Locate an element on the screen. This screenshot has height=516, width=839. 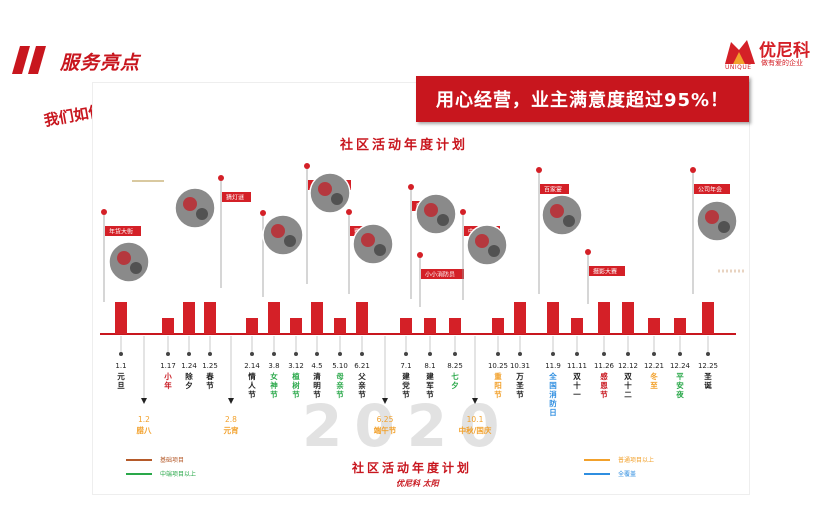
event-label: 百家宴 is located at coordinates (553, 190).